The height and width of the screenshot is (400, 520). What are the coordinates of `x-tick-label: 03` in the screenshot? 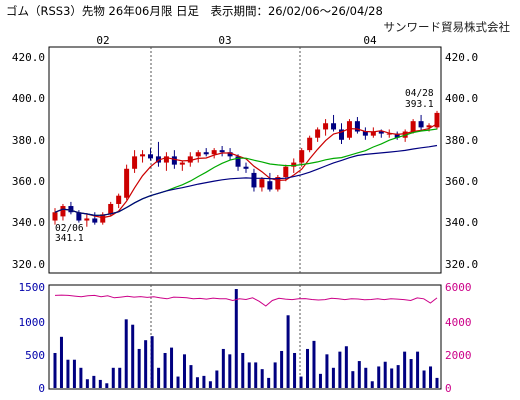 It's located at (224, 40).